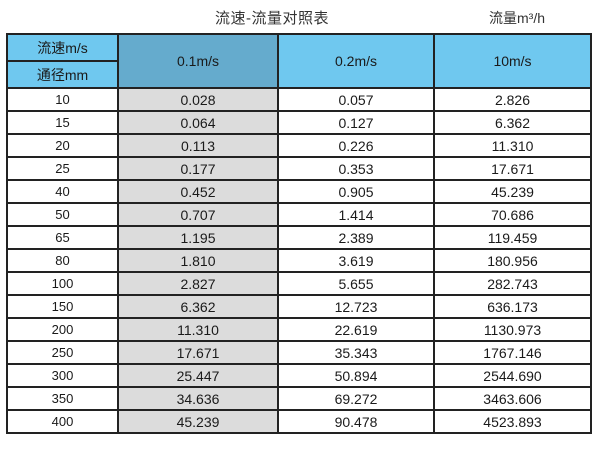  What do you see at coordinates (512, 398) in the screenshot?
I see `flow-value-10ms: 3463.606` at bounding box center [512, 398].